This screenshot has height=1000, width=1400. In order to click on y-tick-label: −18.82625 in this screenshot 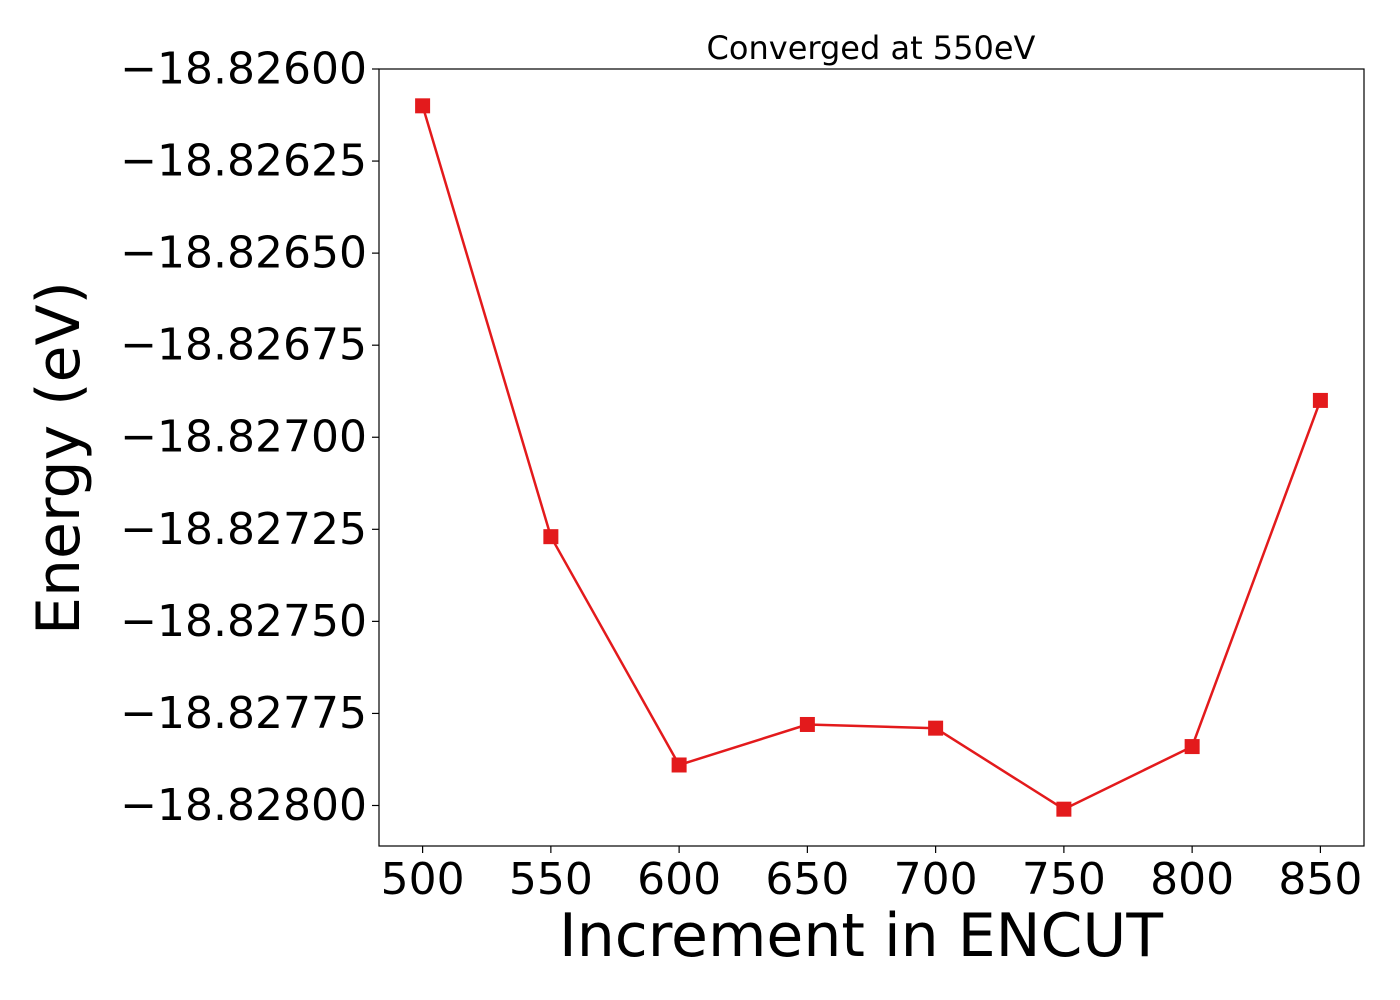, I will do `click(243, 161)`.